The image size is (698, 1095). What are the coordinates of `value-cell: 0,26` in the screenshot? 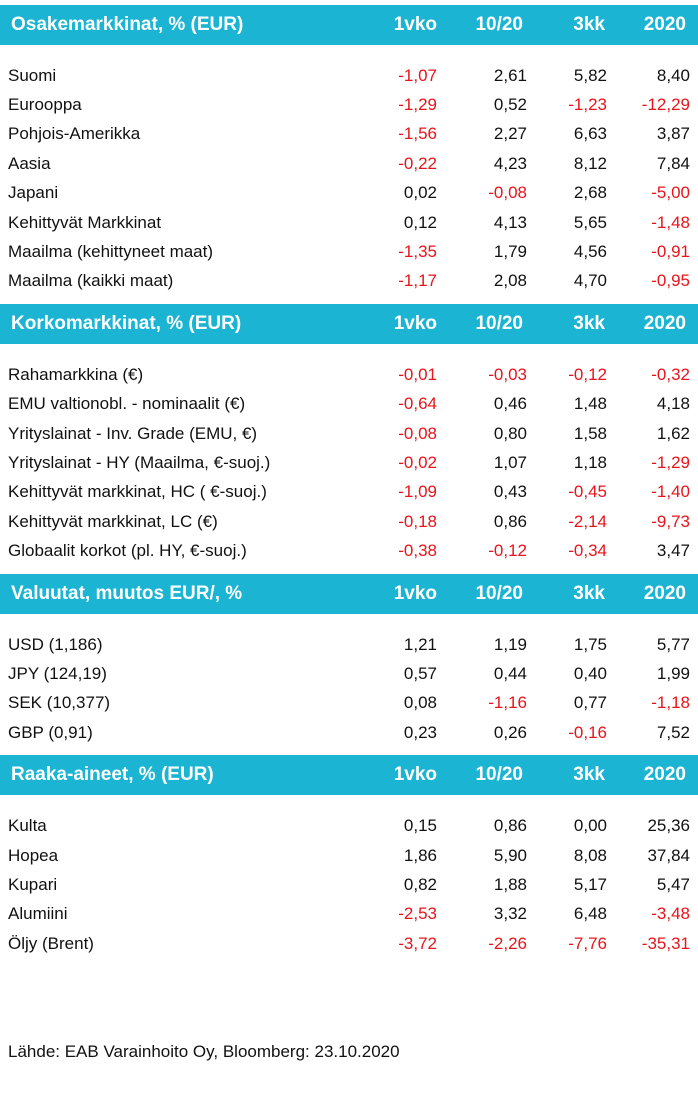 It's located at (510, 732).